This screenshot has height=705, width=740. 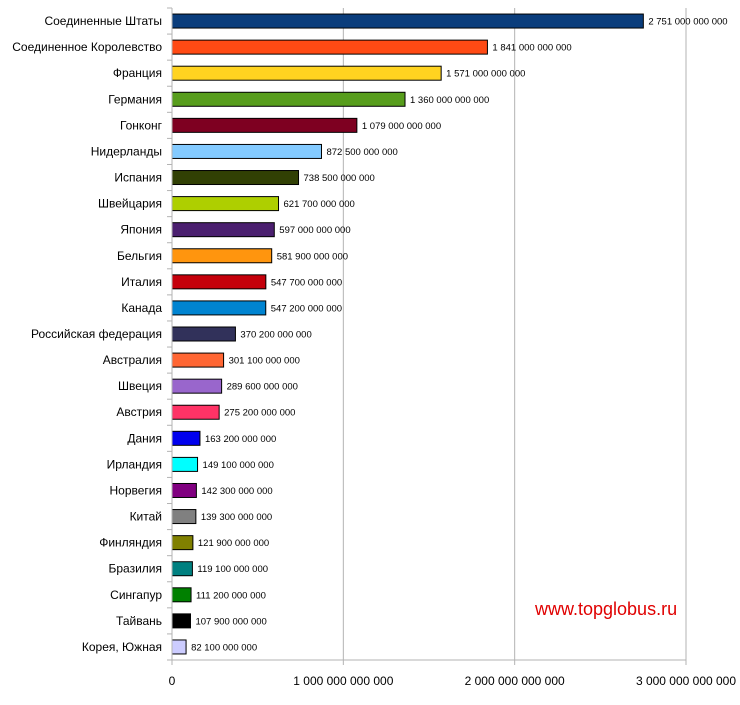 I want to click on value-label: 142 300 000 000, so click(x=236, y=491).